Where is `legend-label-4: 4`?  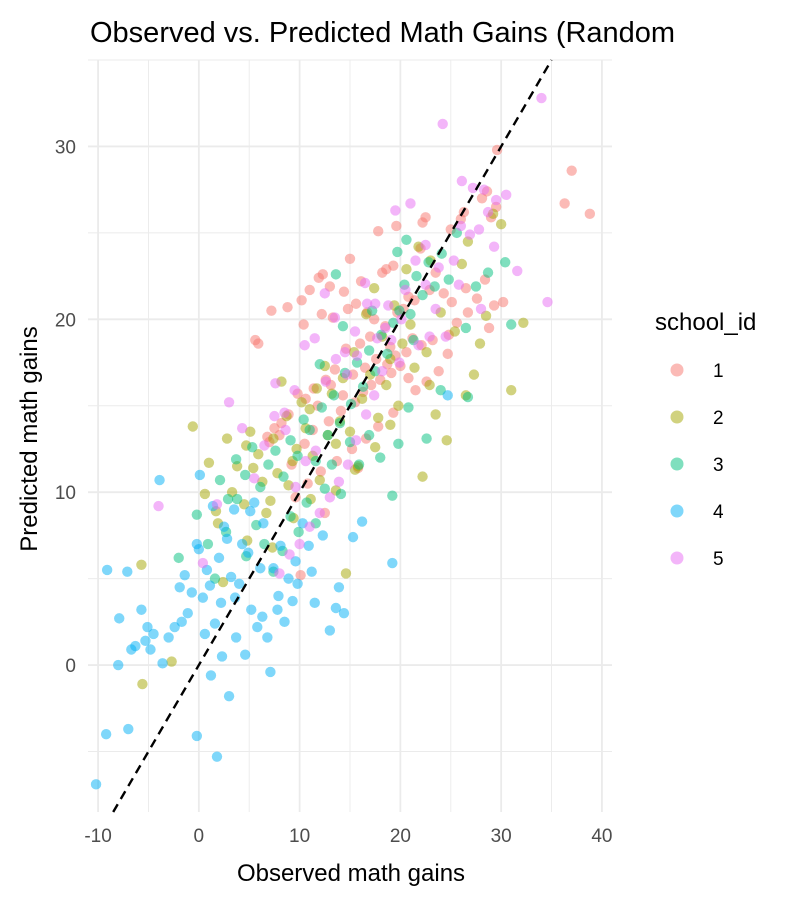
legend-label-4: 4 is located at coordinates (718, 512).